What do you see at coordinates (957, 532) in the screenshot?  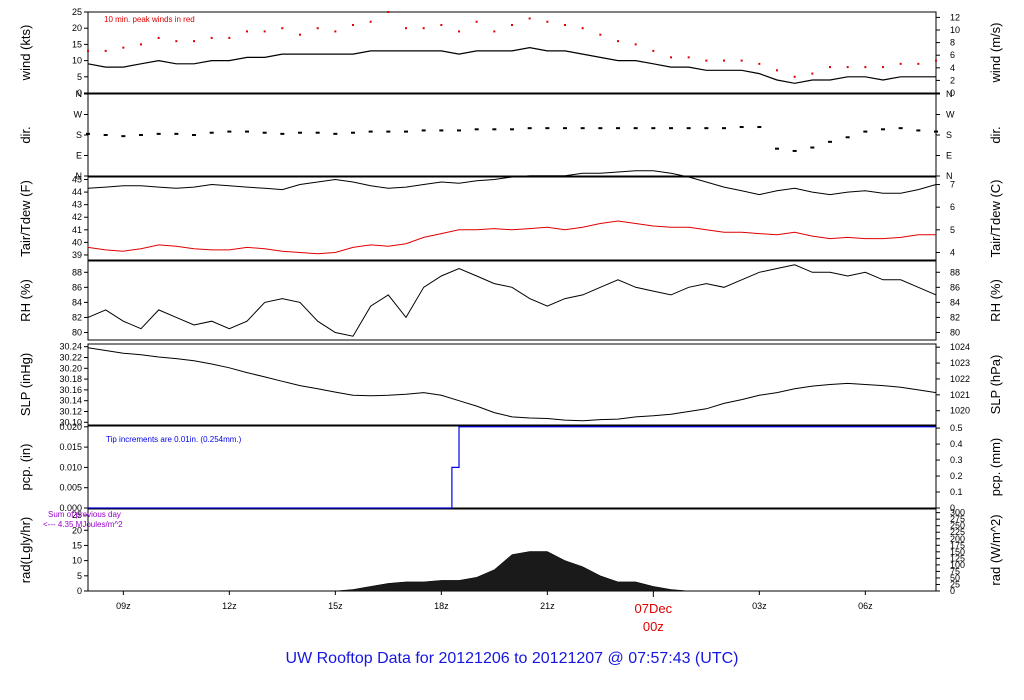 I see `rad-rtick-label: 225` at bounding box center [957, 532].